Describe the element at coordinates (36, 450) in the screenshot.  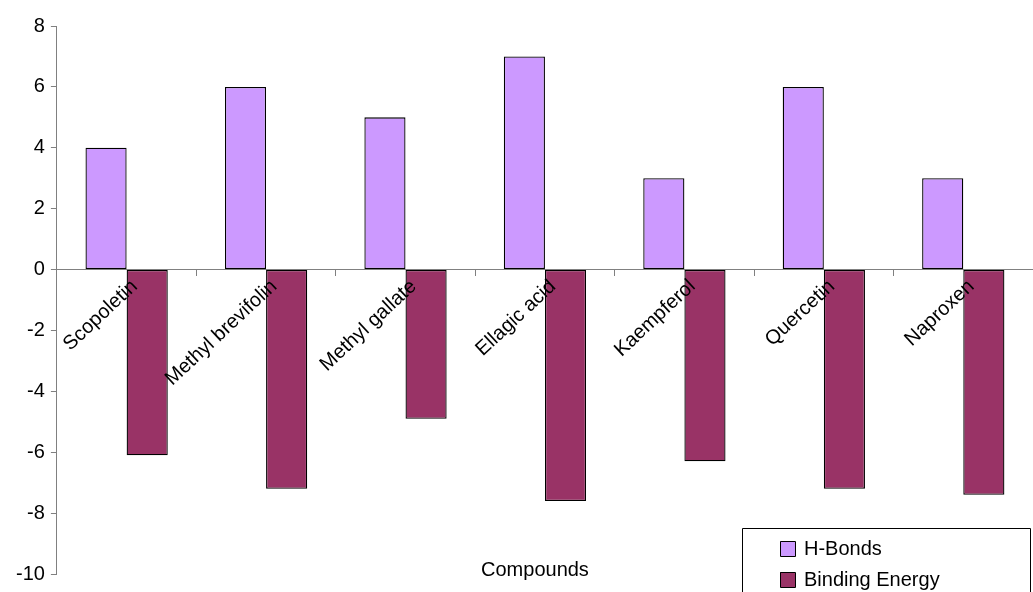
I see `y-tick-label: -6` at that location.